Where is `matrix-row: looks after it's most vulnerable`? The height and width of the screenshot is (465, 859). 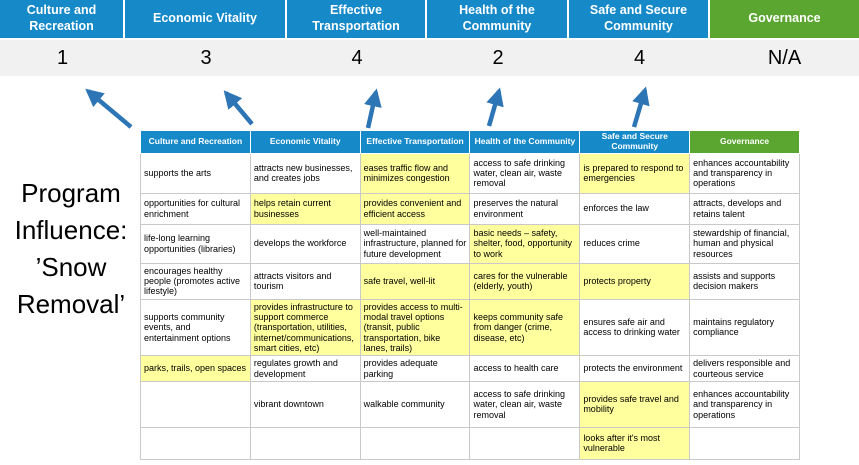
matrix-row: looks after it's most vulnerable is located at coordinates (470, 443).